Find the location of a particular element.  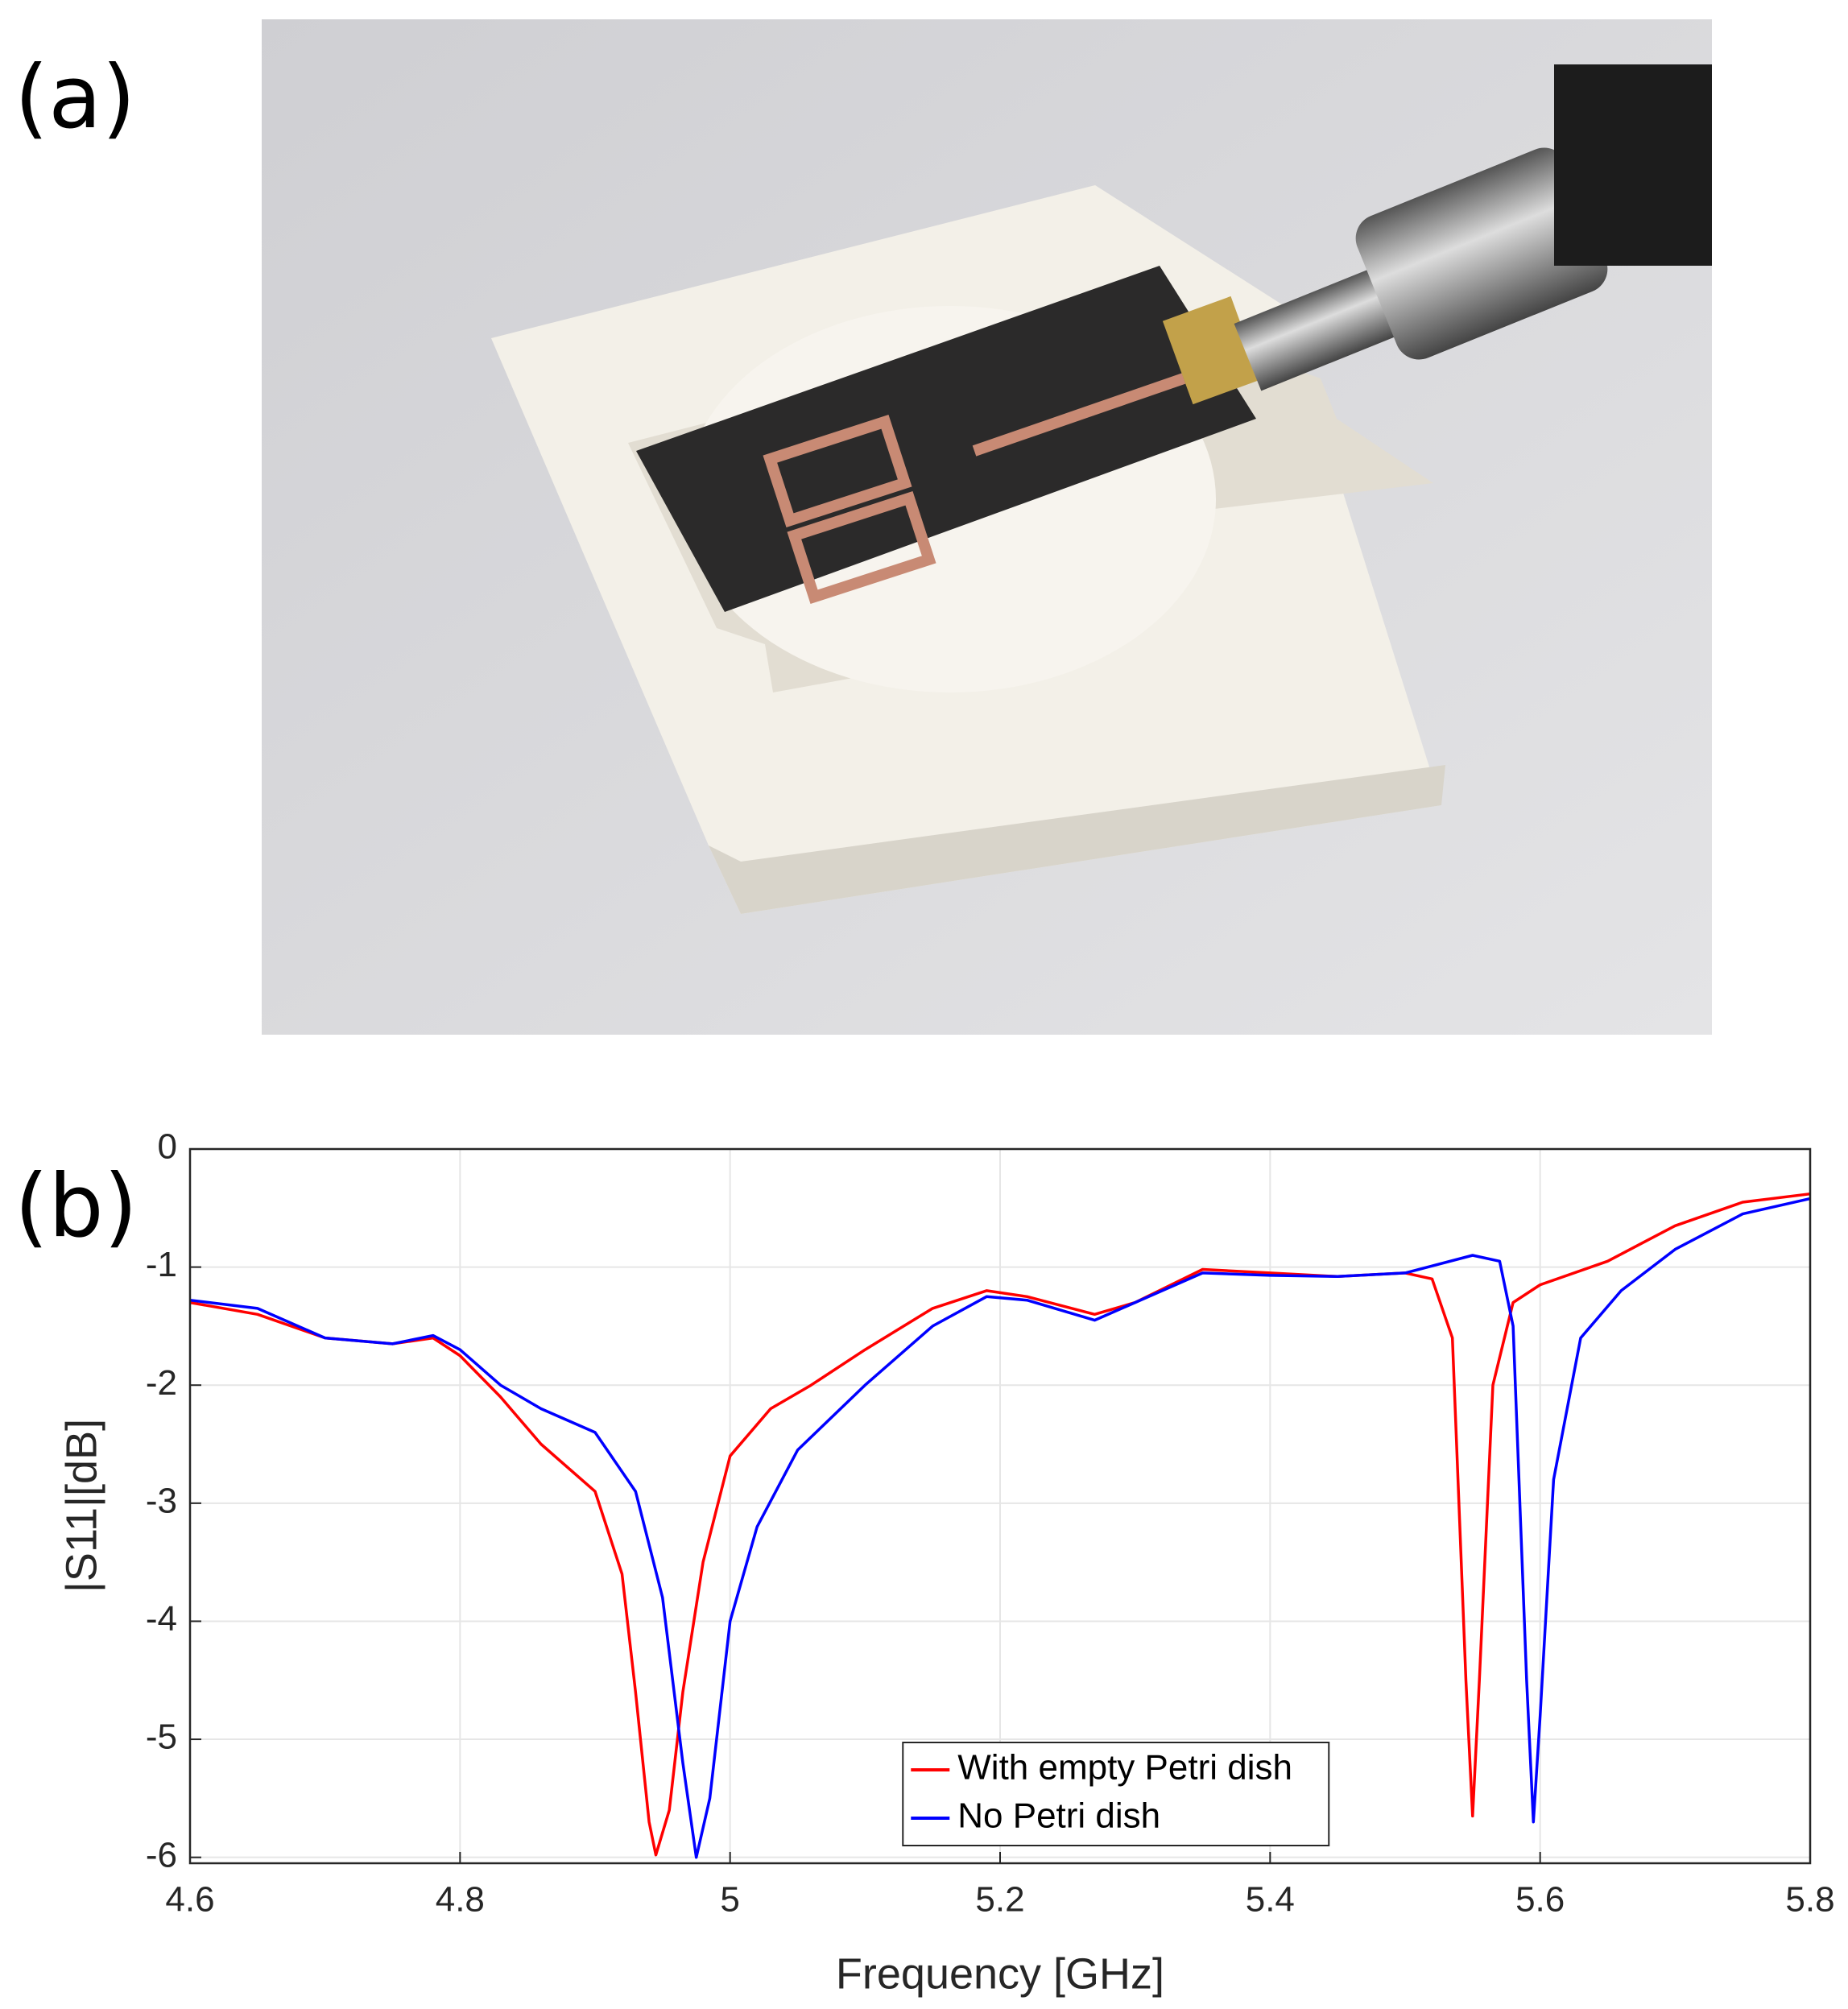

y-tick-label: -5 is located at coordinates (161, 1738).